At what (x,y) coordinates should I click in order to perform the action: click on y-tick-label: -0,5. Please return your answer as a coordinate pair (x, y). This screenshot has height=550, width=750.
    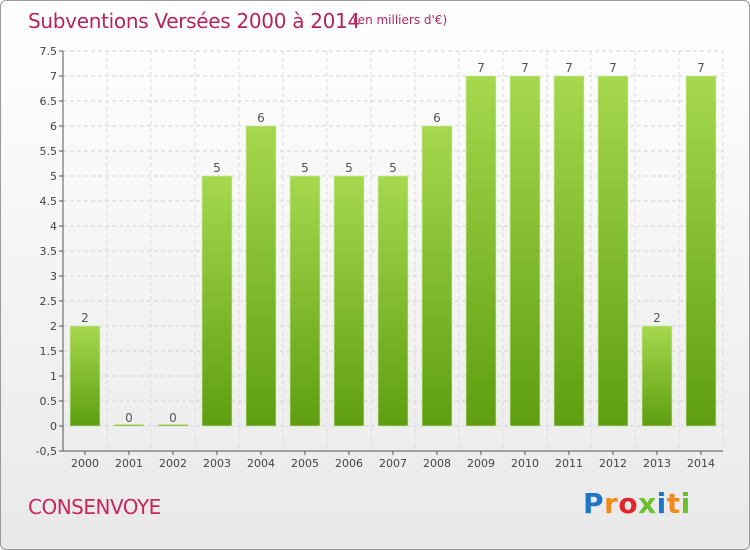
    Looking at the image, I should click on (46, 451).